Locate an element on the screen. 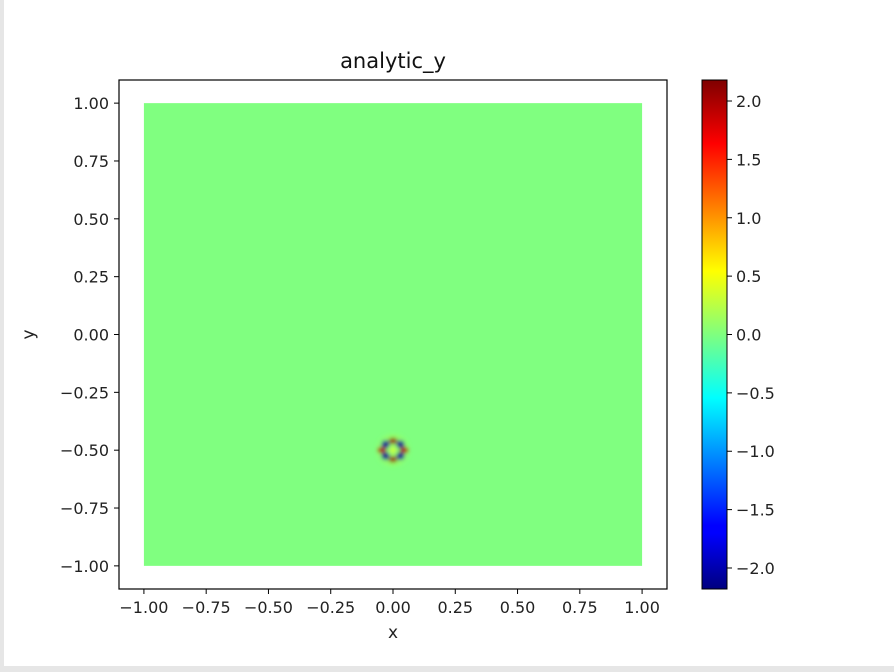 Image resolution: width=894 pixels, height=672 pixels. colorbar-tick-label: −1.0 is located at coordinates (755, 451).